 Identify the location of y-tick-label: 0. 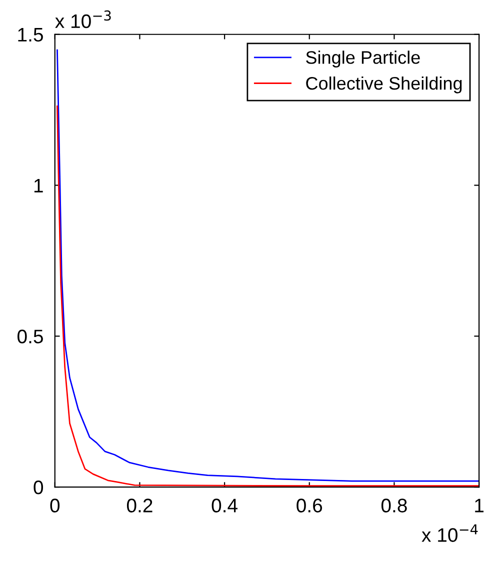
(39, 487).